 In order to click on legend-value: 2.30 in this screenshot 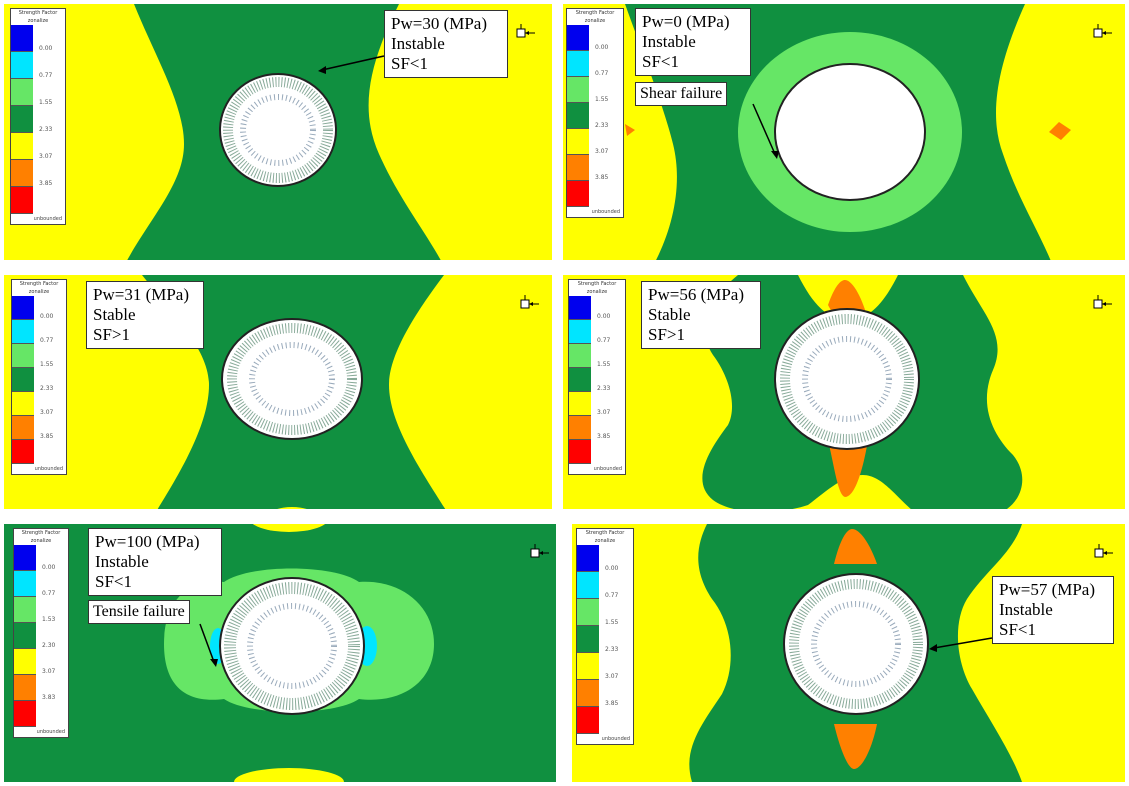, I will do `click(49, 645)`.